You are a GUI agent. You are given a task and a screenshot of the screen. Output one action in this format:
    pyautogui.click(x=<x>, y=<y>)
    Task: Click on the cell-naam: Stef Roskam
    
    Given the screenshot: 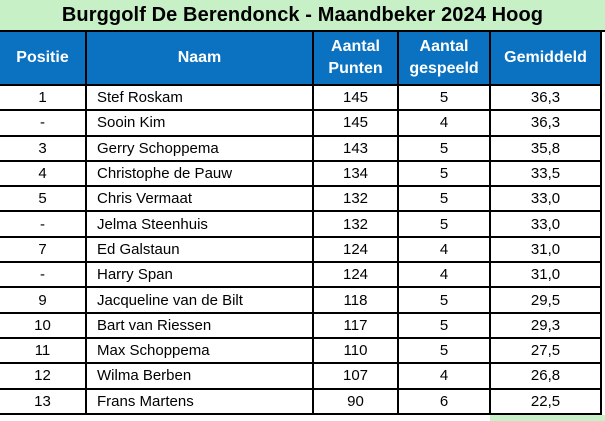 What is the action you would take?
    pyautogui.click(x=199, y=97)
    